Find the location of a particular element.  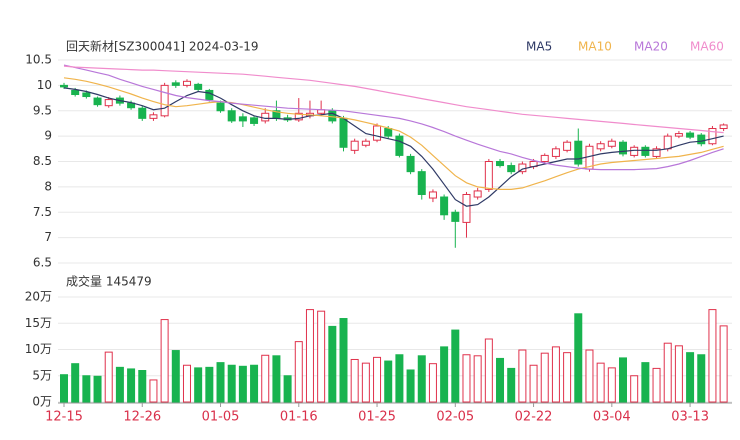

y-tick-label: 5万 is located at coordinates (42, 375).